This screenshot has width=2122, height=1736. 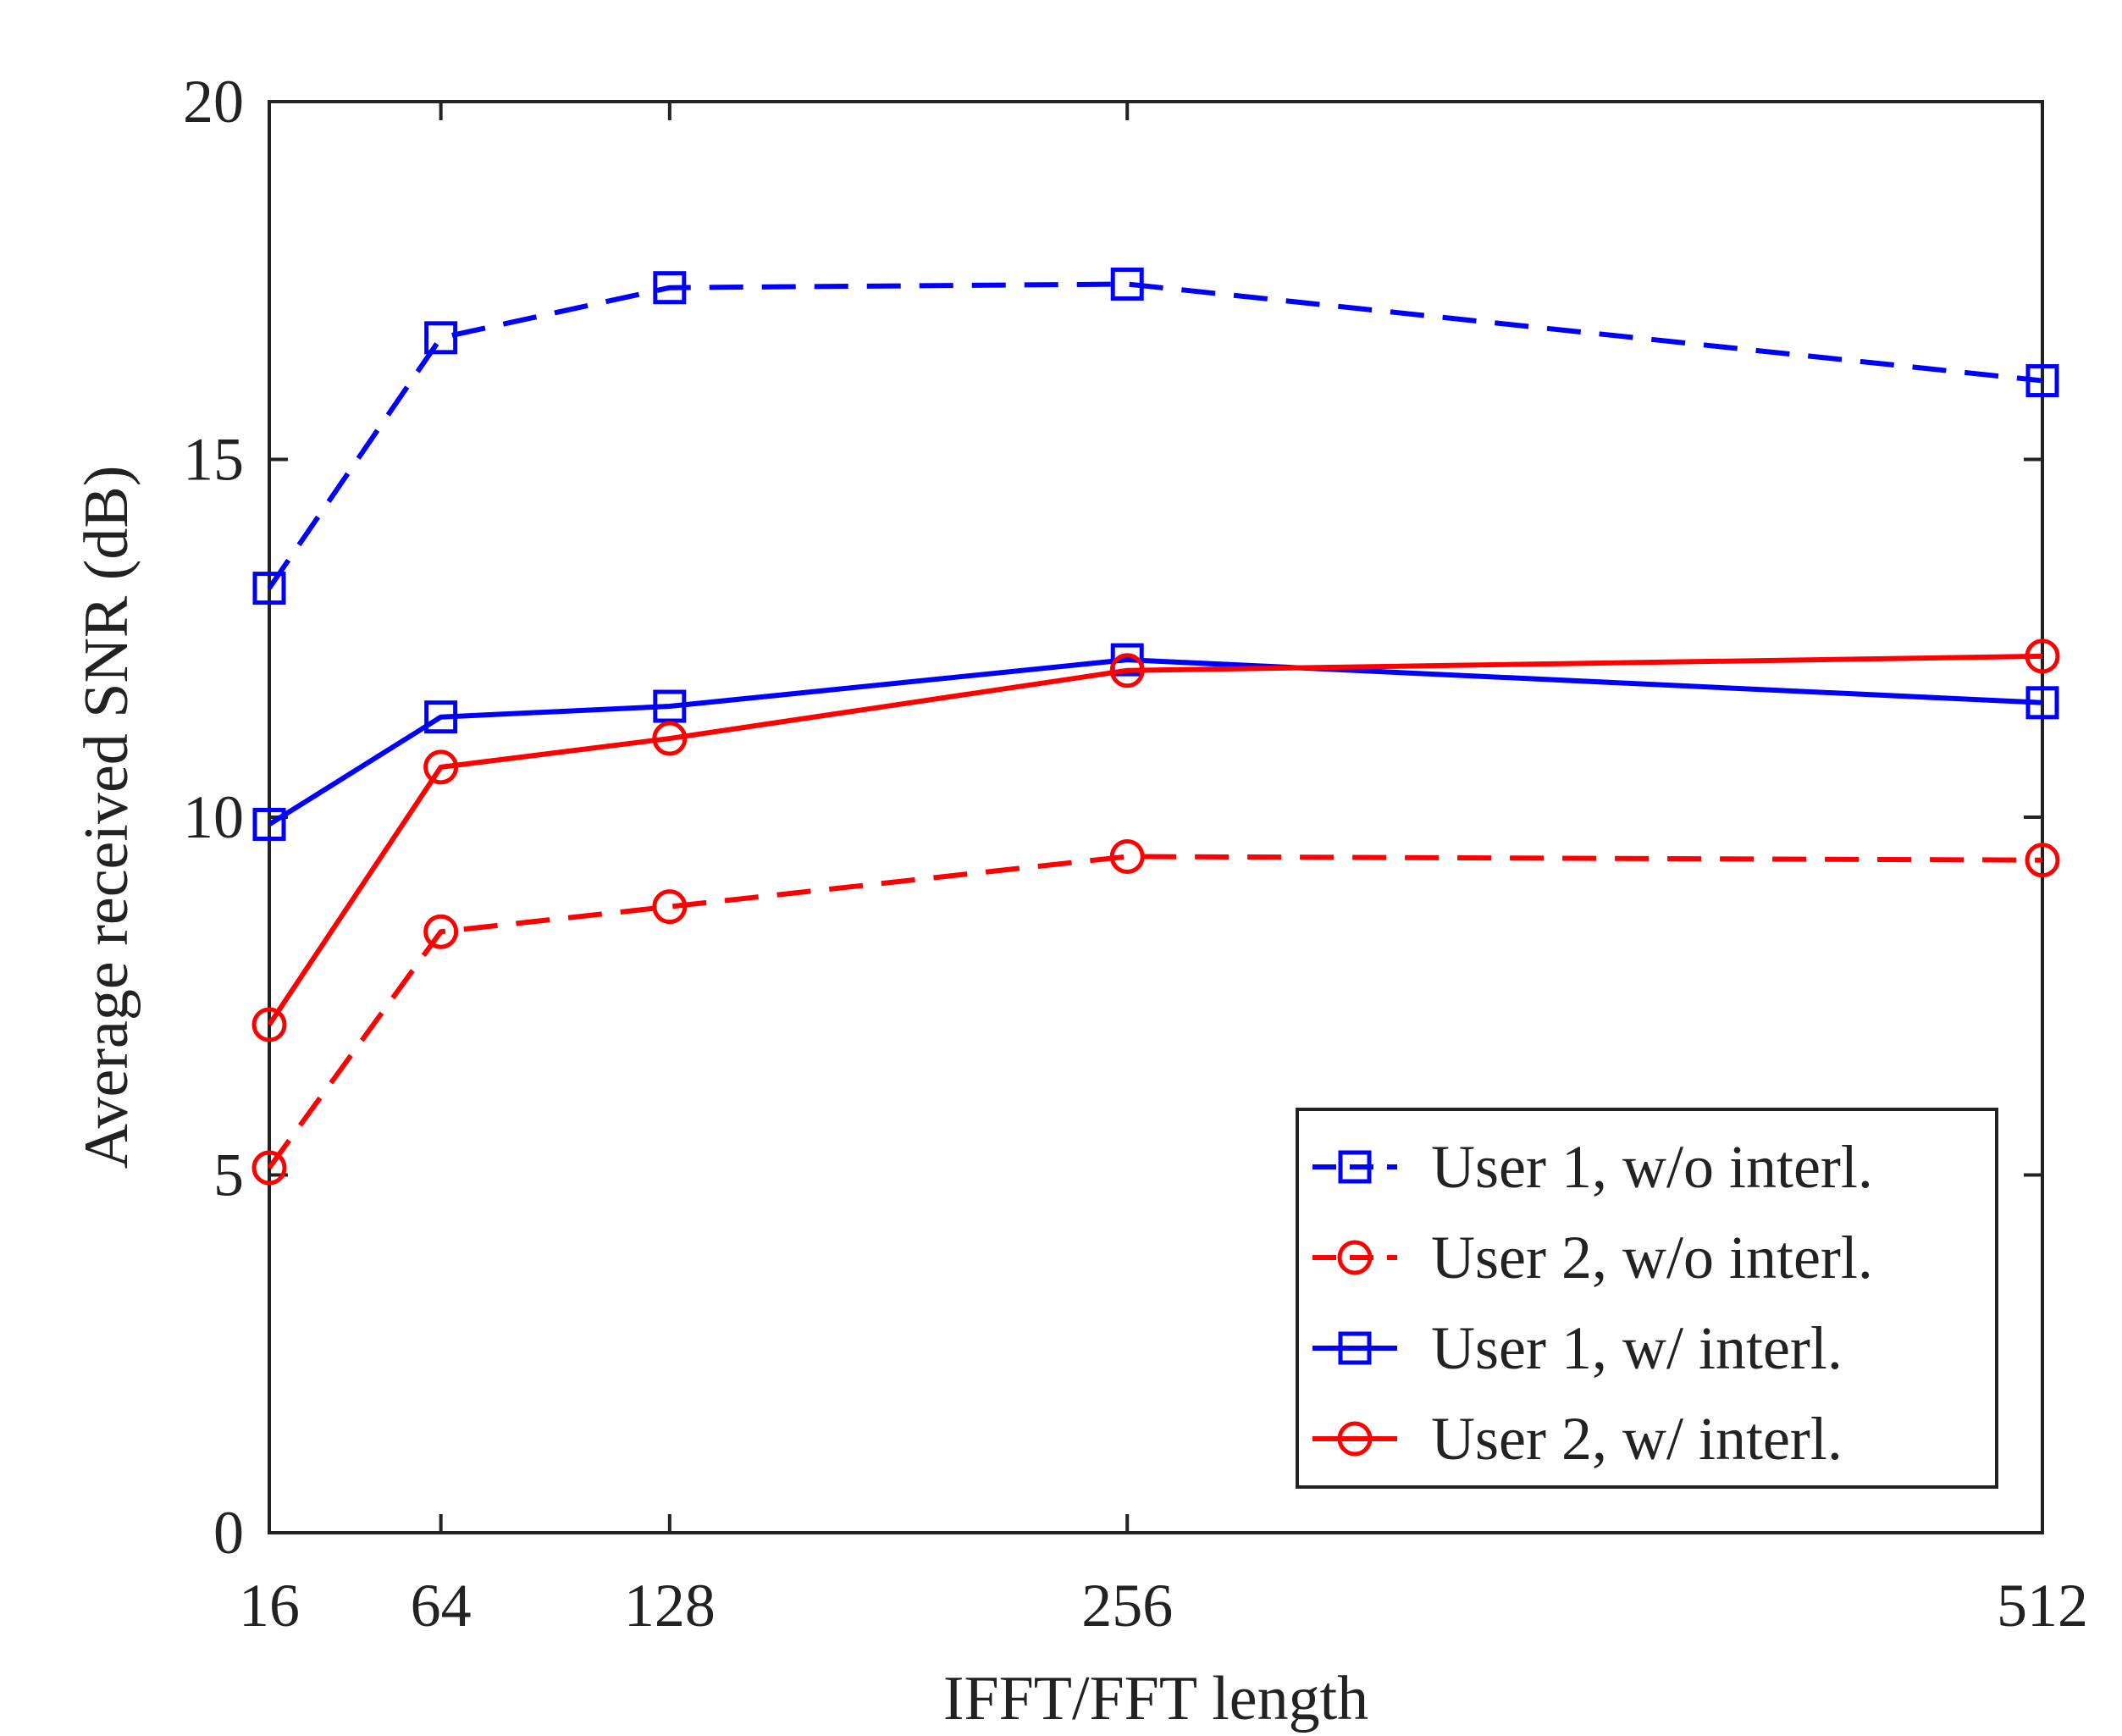 What do you see at coordinates (441, 1605) in the screenshot?
I see `x-tick-label: 64` at bounding box center [441, 1605].